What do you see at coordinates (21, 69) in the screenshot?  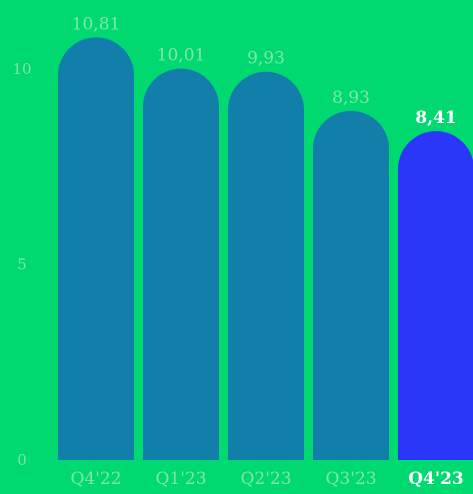 I see `y-tick-label: 10` at bounding box center [21, 69].